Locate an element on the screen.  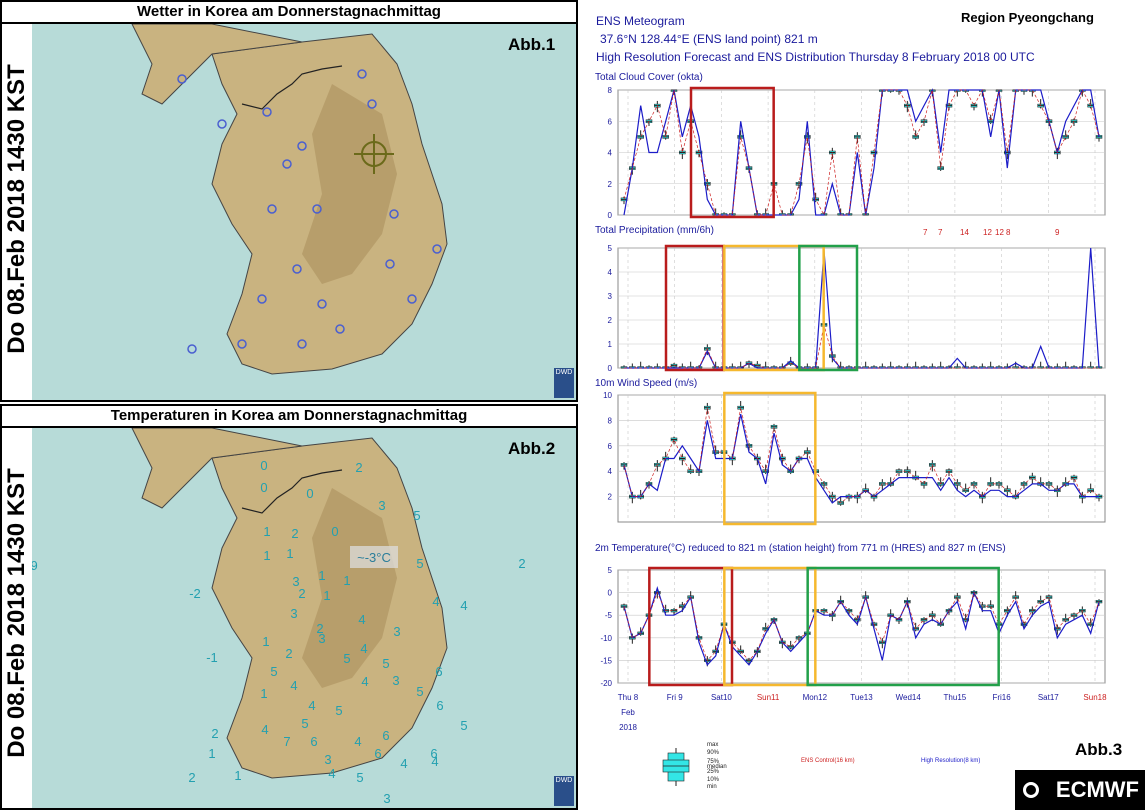
meteogram-chart-3: 10m Wind Speed (m/s) 2 4 6 8 10 is located at coordinates (850, 452).